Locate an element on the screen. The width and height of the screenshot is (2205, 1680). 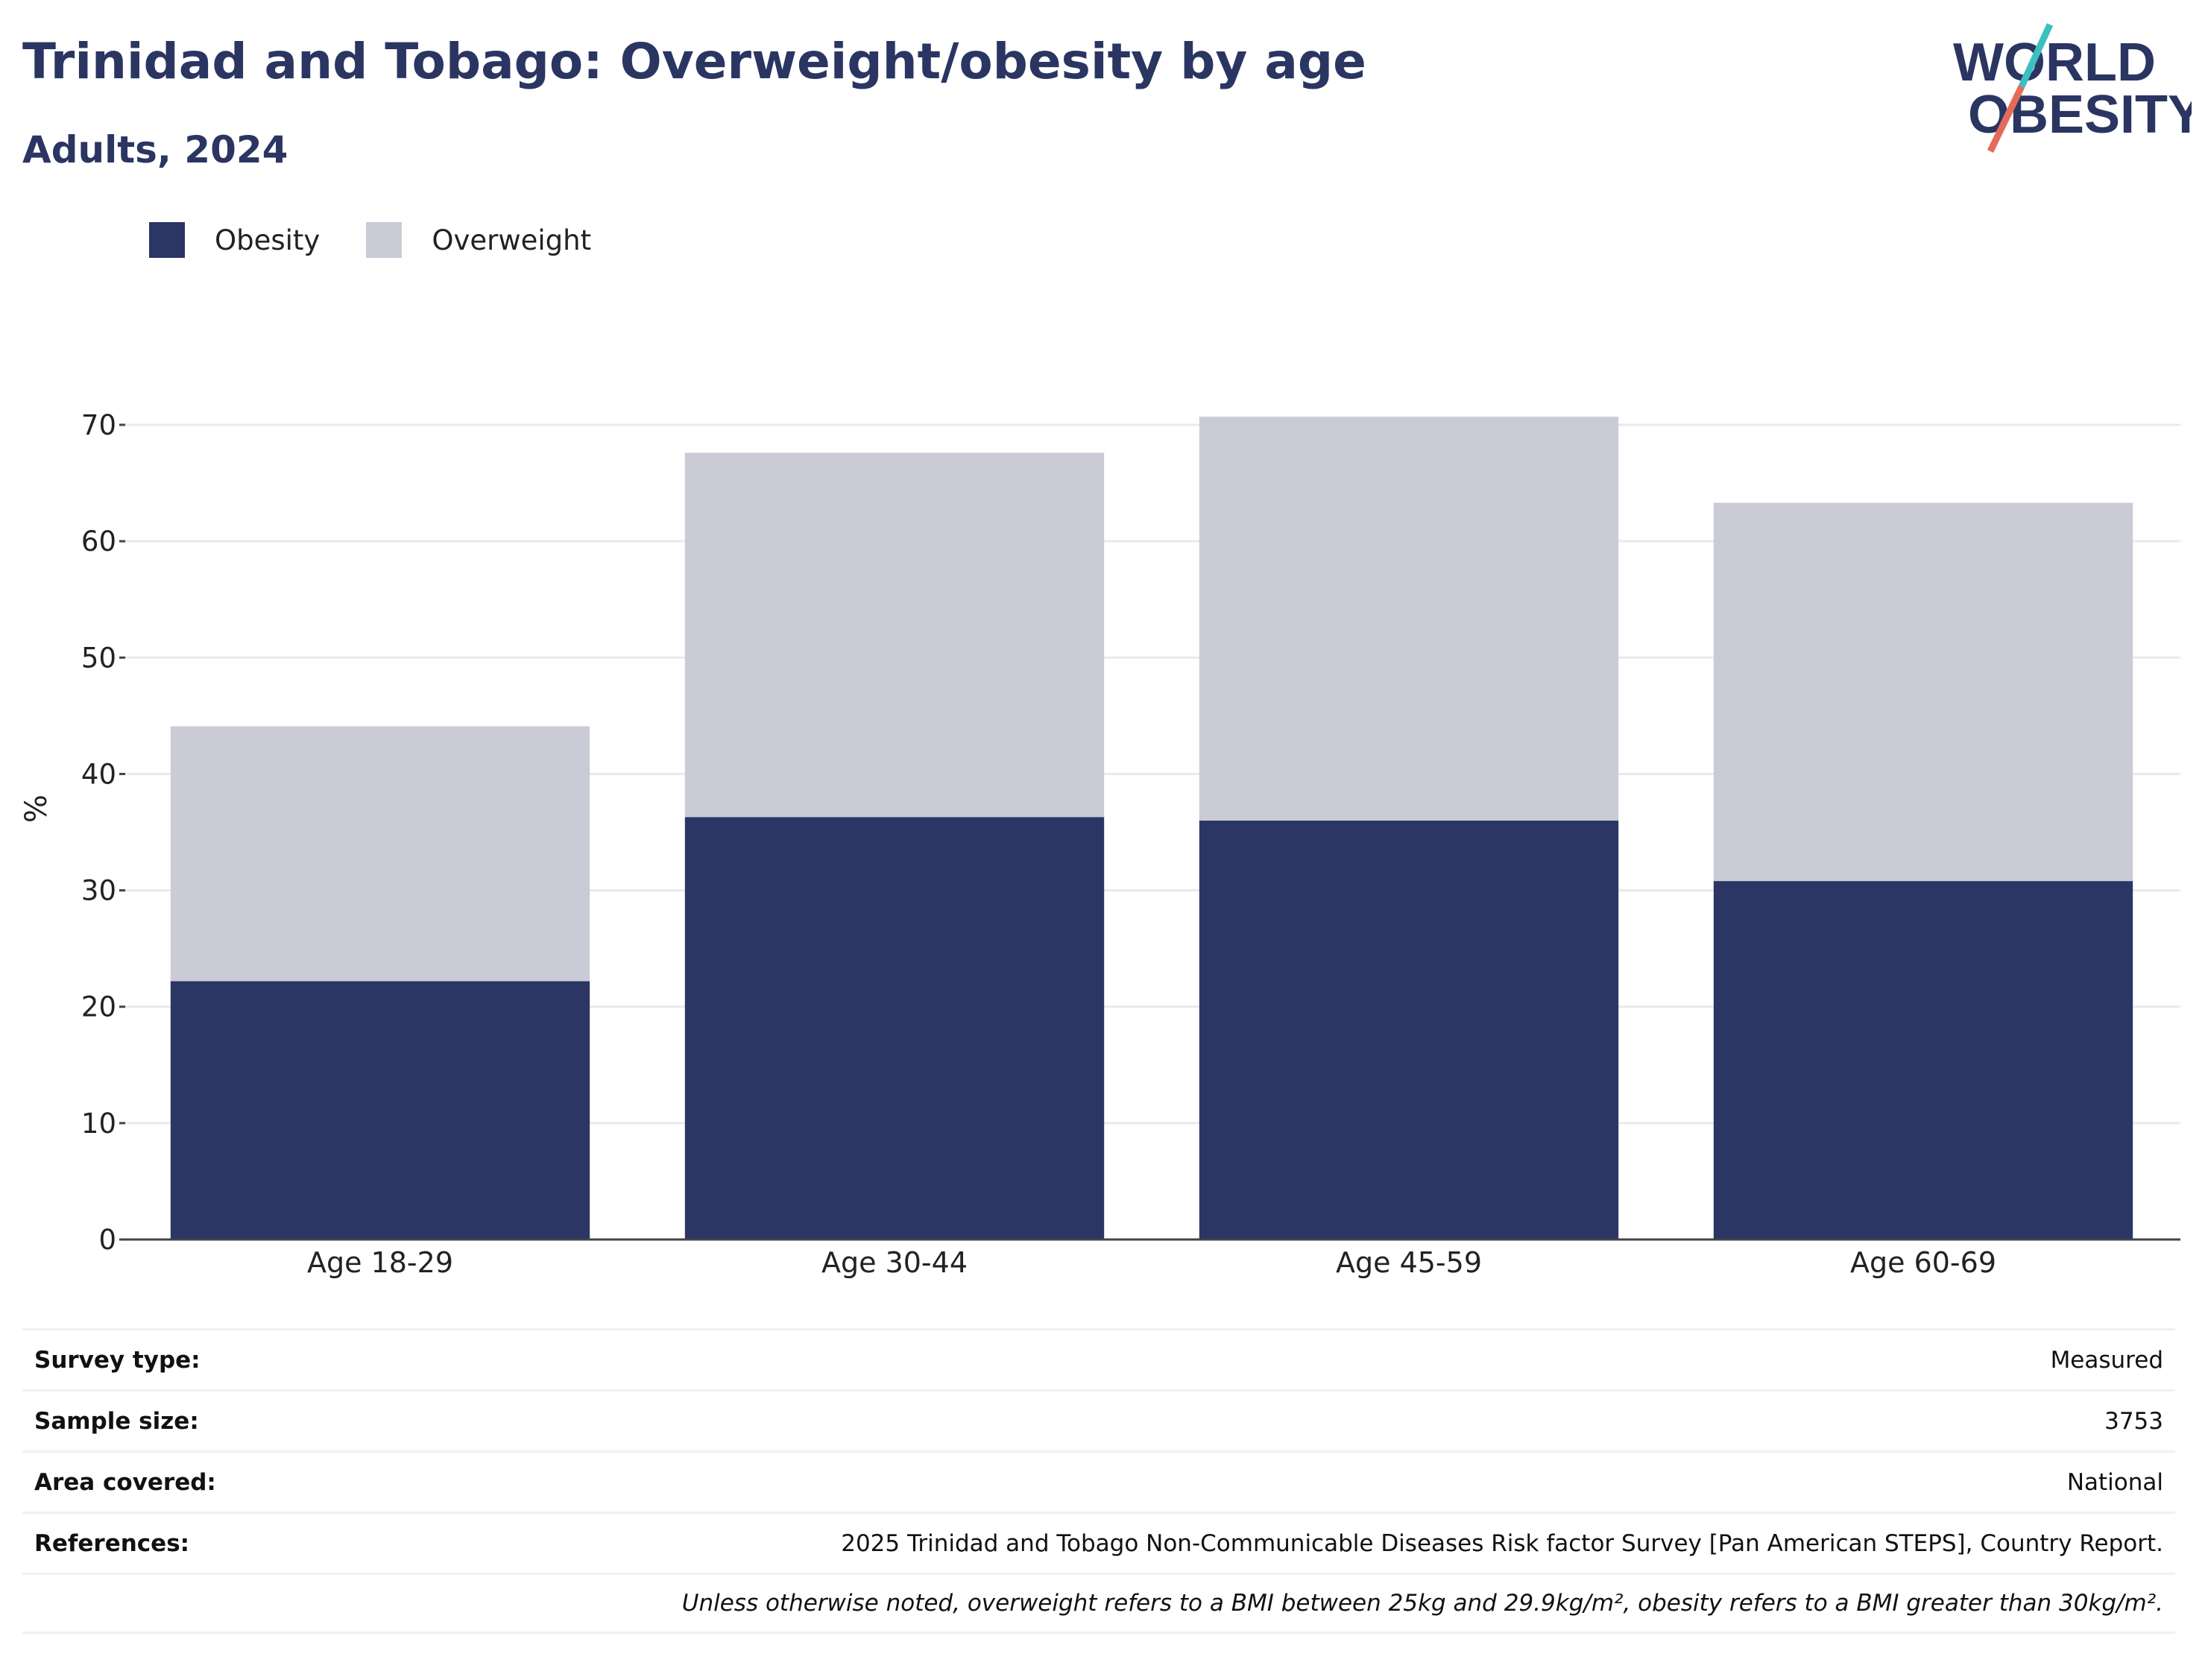
info-label: Survey type: is located at coordinates (117, 1360).